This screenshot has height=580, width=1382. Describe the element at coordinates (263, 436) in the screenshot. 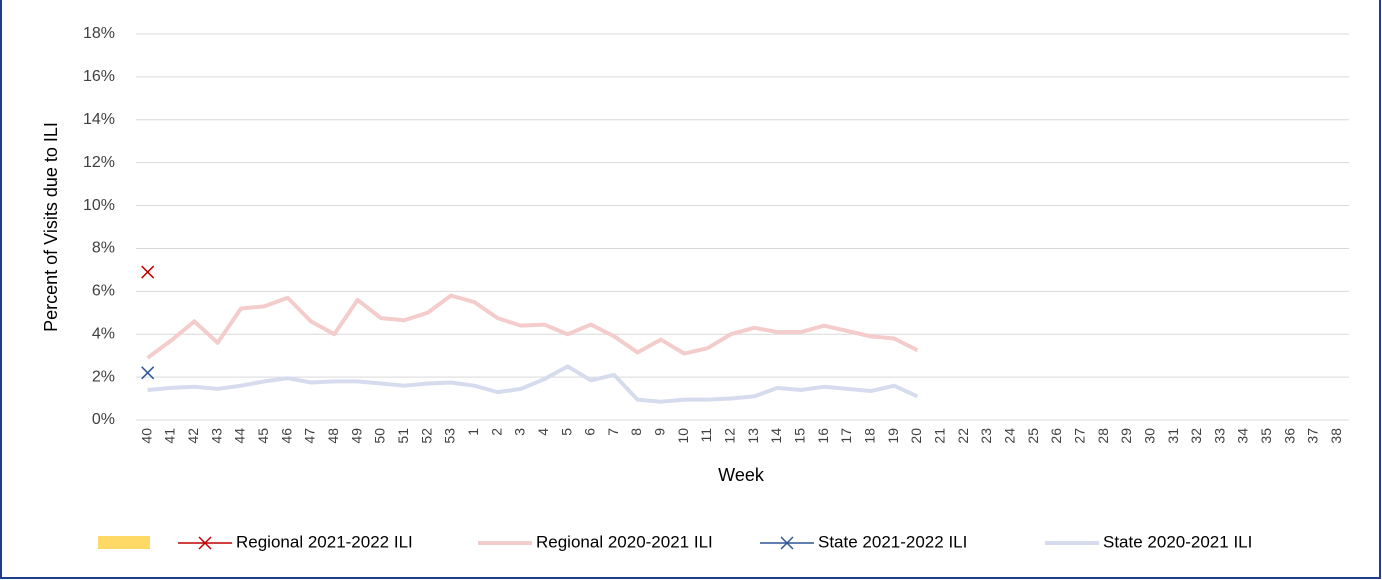

I see `x-tick-label: 45` at that location.